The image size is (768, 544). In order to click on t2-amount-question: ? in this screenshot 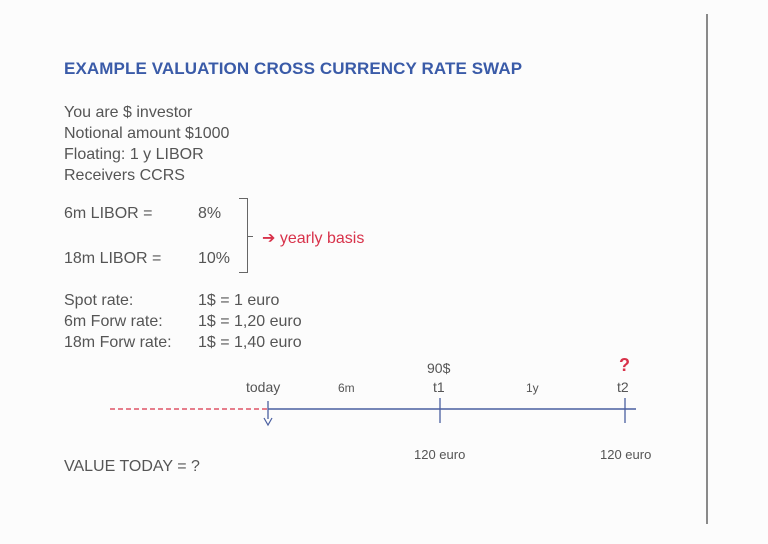, I will do `click(624, 365)`.